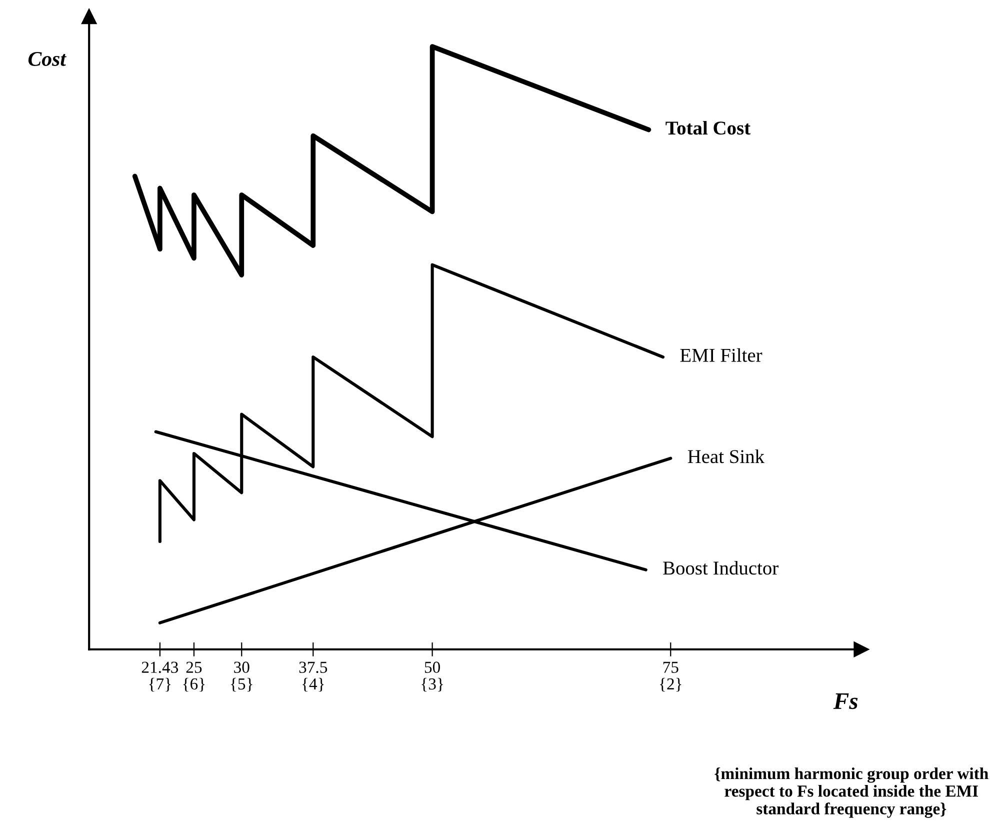  Describe the element at coordinates (671, 685) in the screenshot. I see `text: {2}` at that location.